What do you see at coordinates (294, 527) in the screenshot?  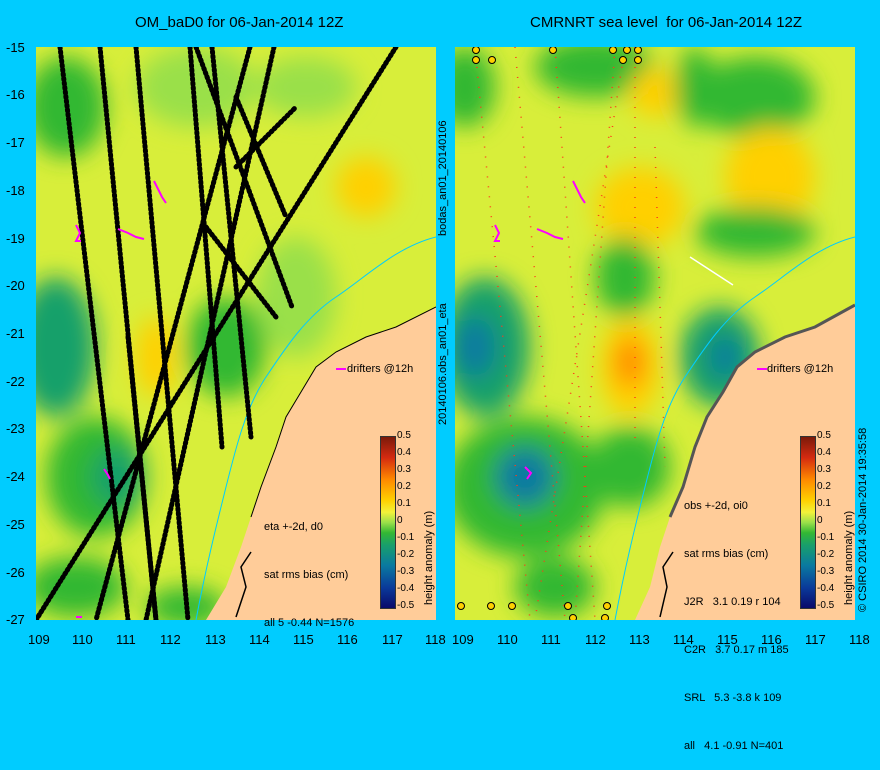 I see `left-annotation-line: eta +-2d, d0` at bounding box center [294, 527].